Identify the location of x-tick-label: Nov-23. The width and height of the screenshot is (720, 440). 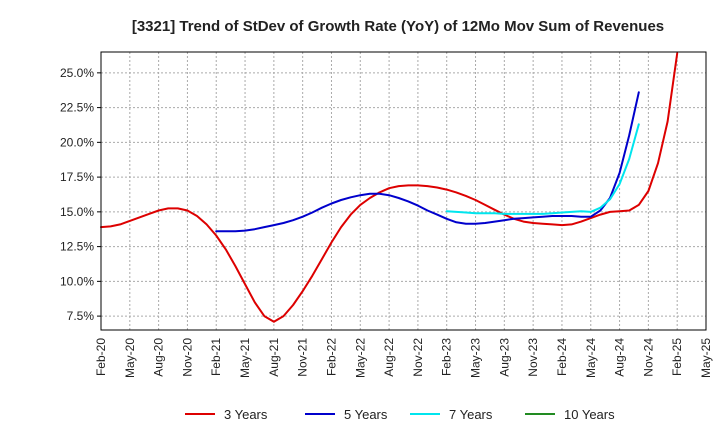
(533, 357).